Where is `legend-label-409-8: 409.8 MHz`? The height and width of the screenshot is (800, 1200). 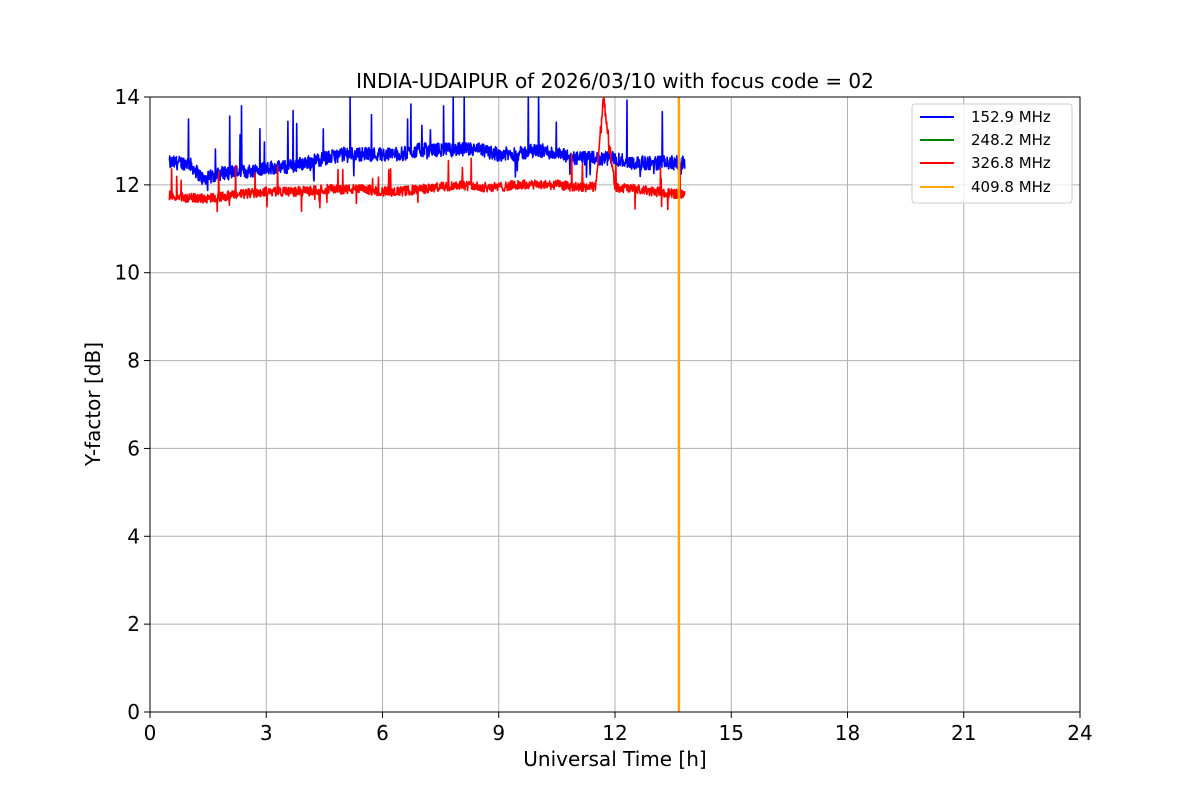 legend-label-409-8: 409.8 MHz is located at coordinates (1011, 187).